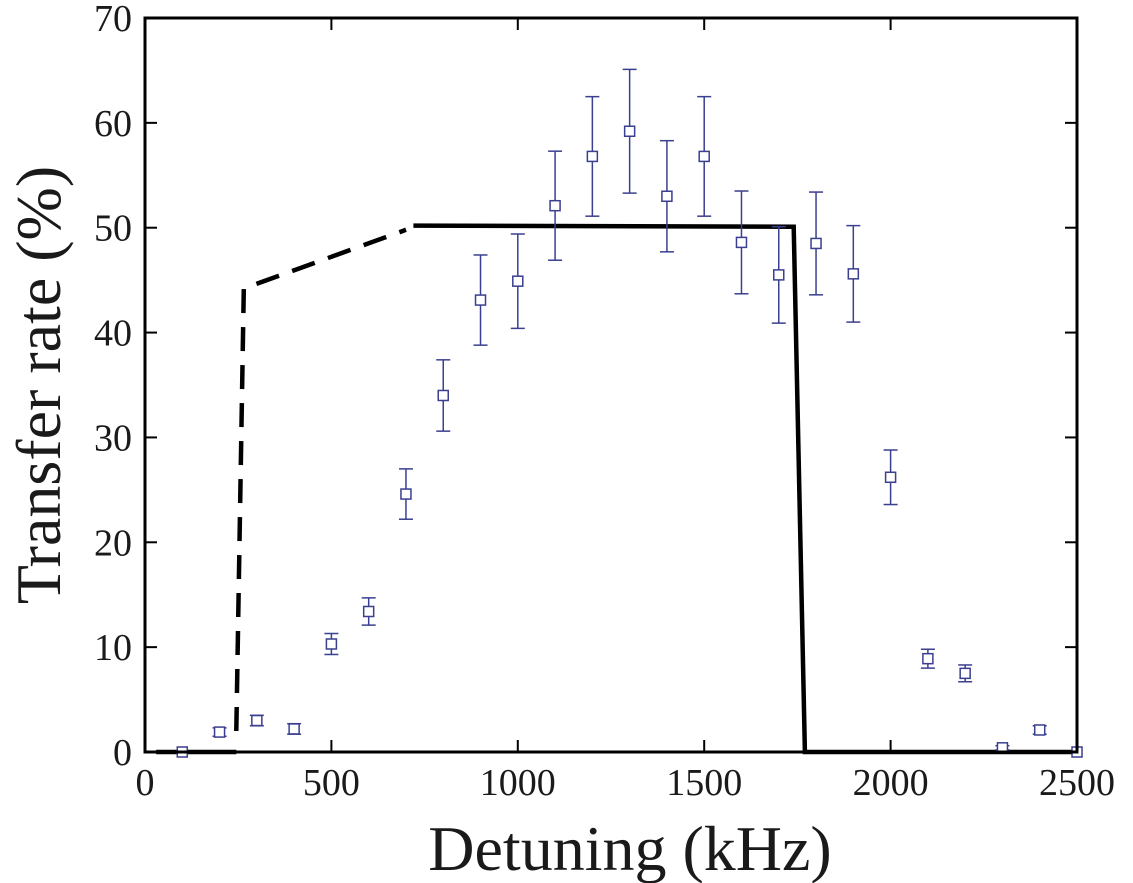  Describe the element at coordinates (113, 124) in the screenshot. I see `y-tick-label: 60` at that location.